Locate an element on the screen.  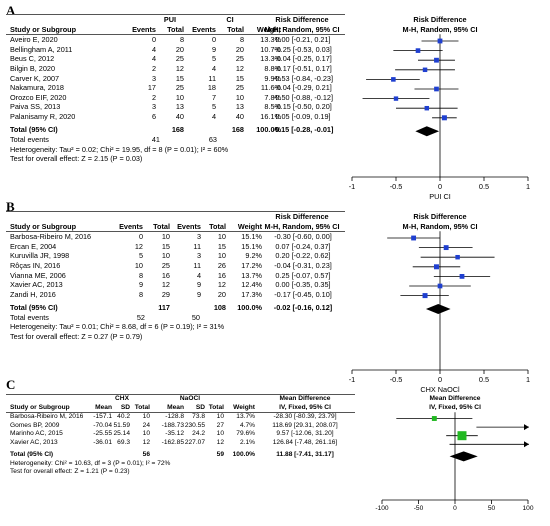
study-value: 9.9% is located at coordinates (272, 78).